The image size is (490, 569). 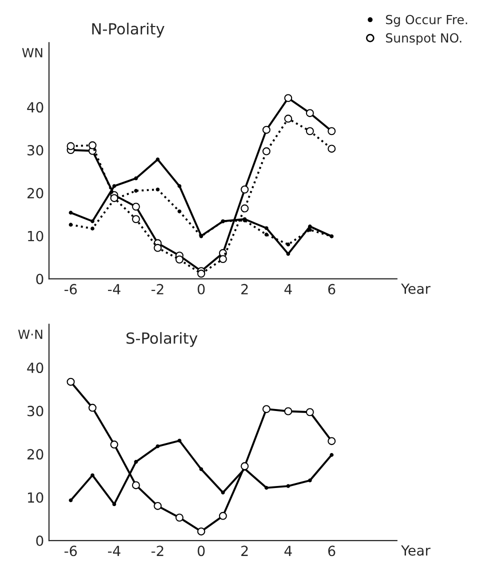 I want to click on chart-title: S-Polarity, so click(x=162, y=339).